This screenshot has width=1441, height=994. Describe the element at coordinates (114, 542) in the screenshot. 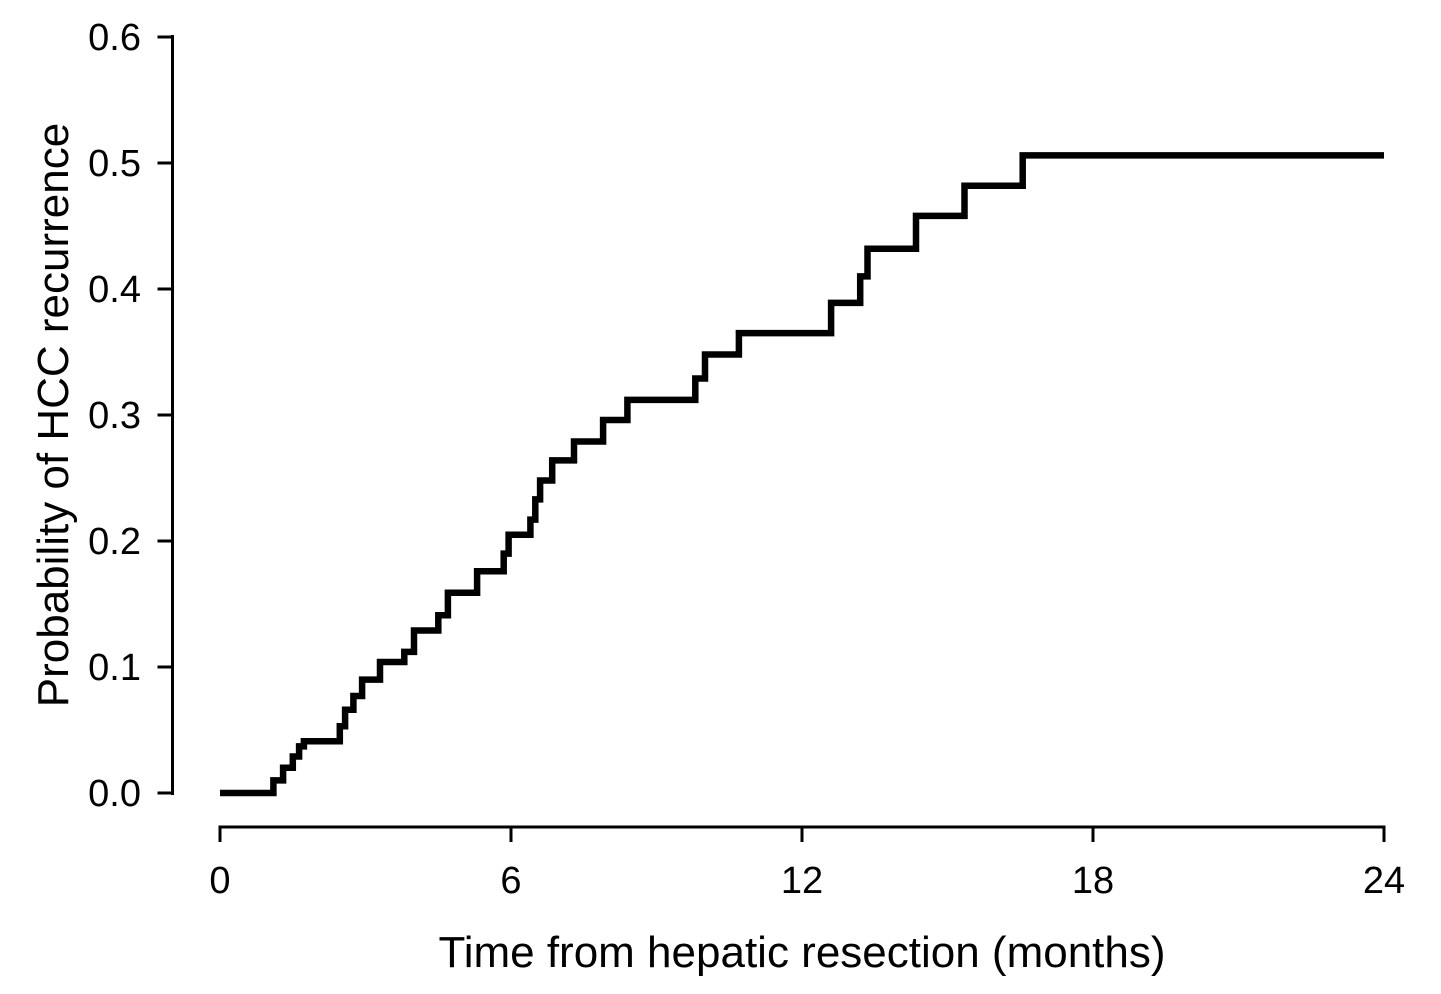

I see `y-tick-label: 0.2` at that location.